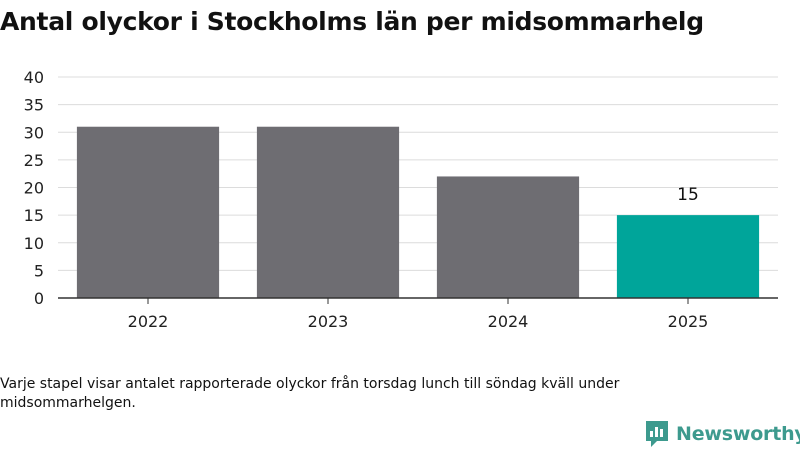 This screenshot has width=800, height=450. What do you see at coordinates (328, 212) in the screenshot?
I see `bar-2023` at bounding box center [328, 212].